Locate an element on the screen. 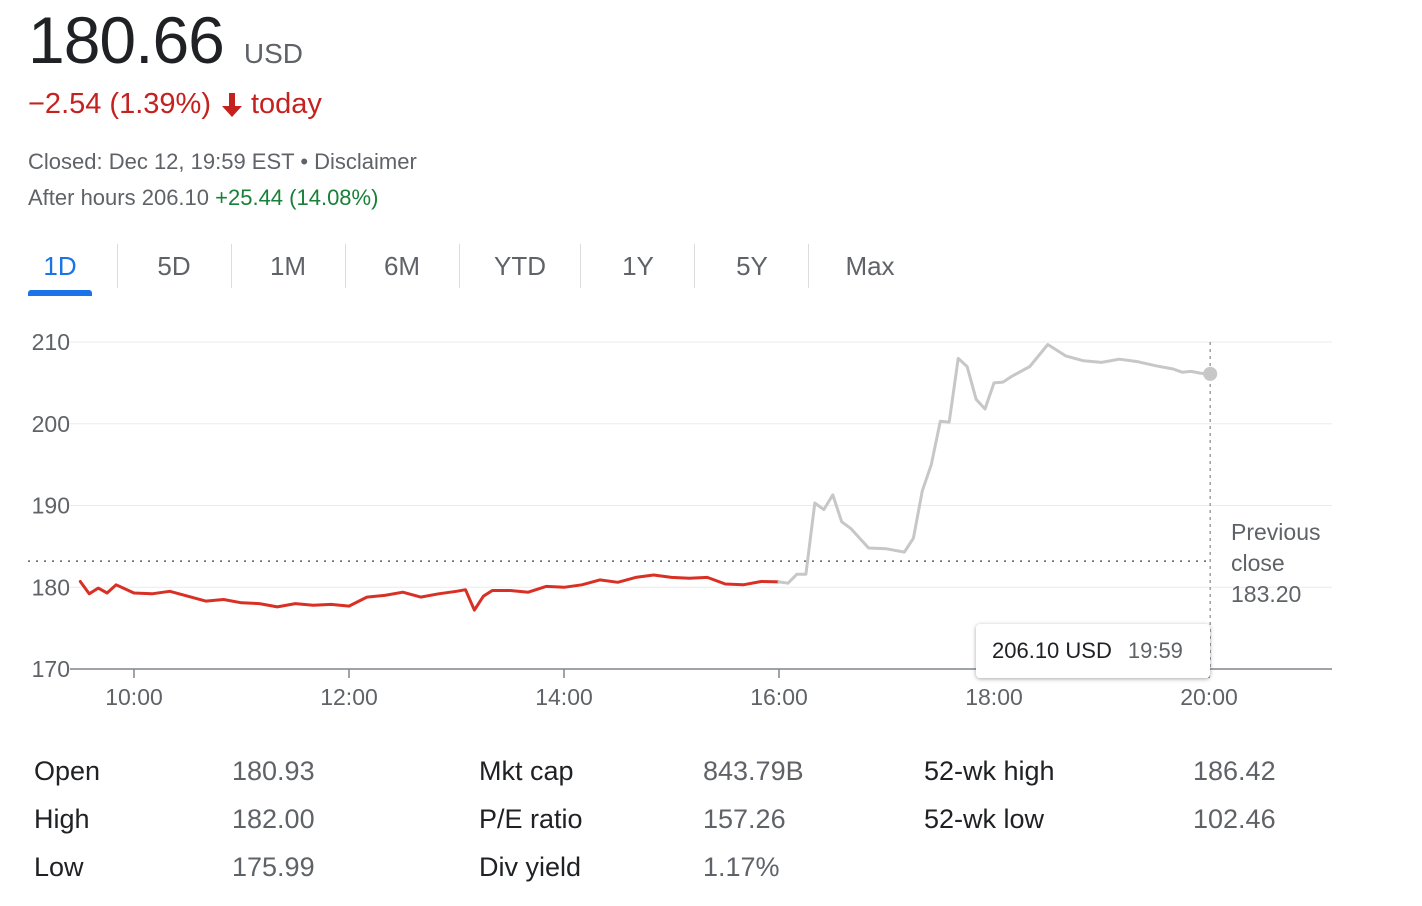 This screenshot has height=906, width=1422. y-tick-label: 190 is located at coordinates (51, 506).